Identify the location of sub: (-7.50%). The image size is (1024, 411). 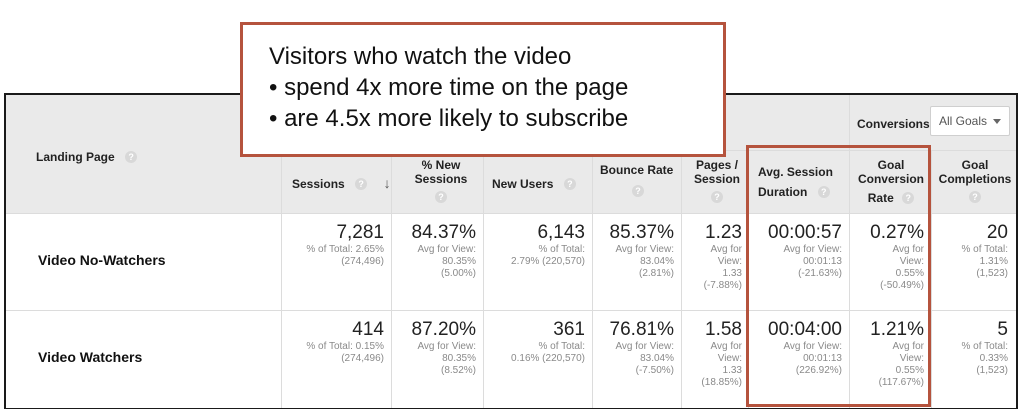
(635, 371).